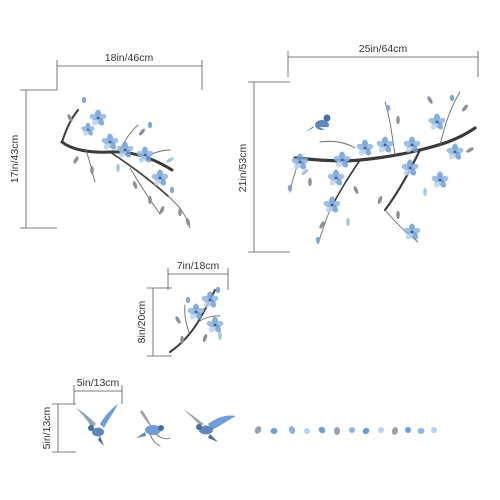 The image size is (500, 500). Describe the element at coordinates (345, 430) in the screenshot. I see `loose-petals` at that location.